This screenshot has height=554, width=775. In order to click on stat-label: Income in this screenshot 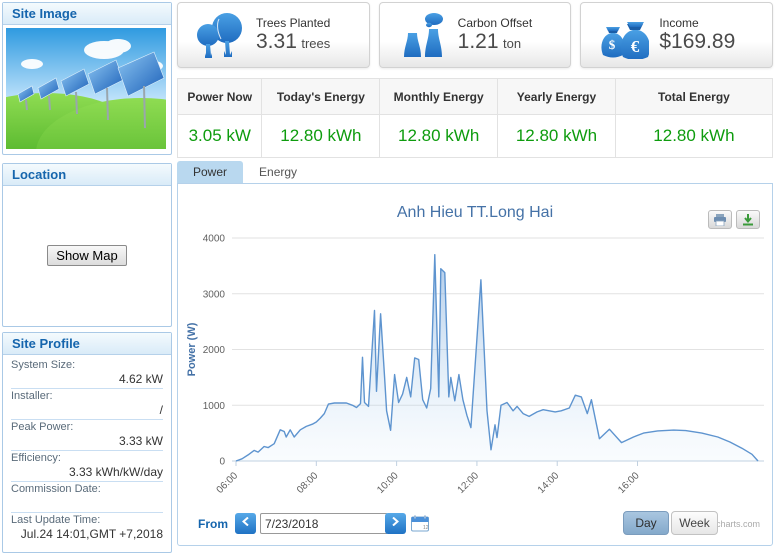, I will do `click(679, 23)`.